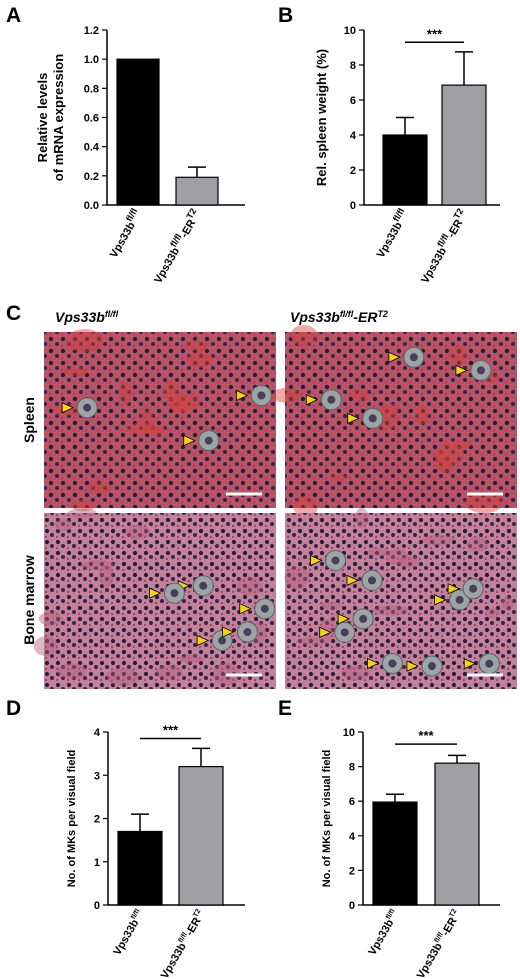 This screenshot has height=979, width=520. I want to click on panel-letter-c: C, so click(13, 313).